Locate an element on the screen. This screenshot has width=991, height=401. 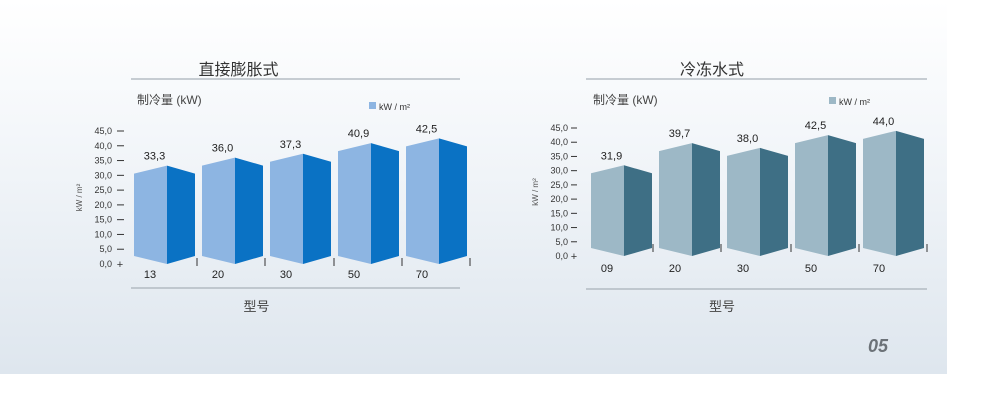
bar-value-label: 33,3 is located at coordinates (154, 157).